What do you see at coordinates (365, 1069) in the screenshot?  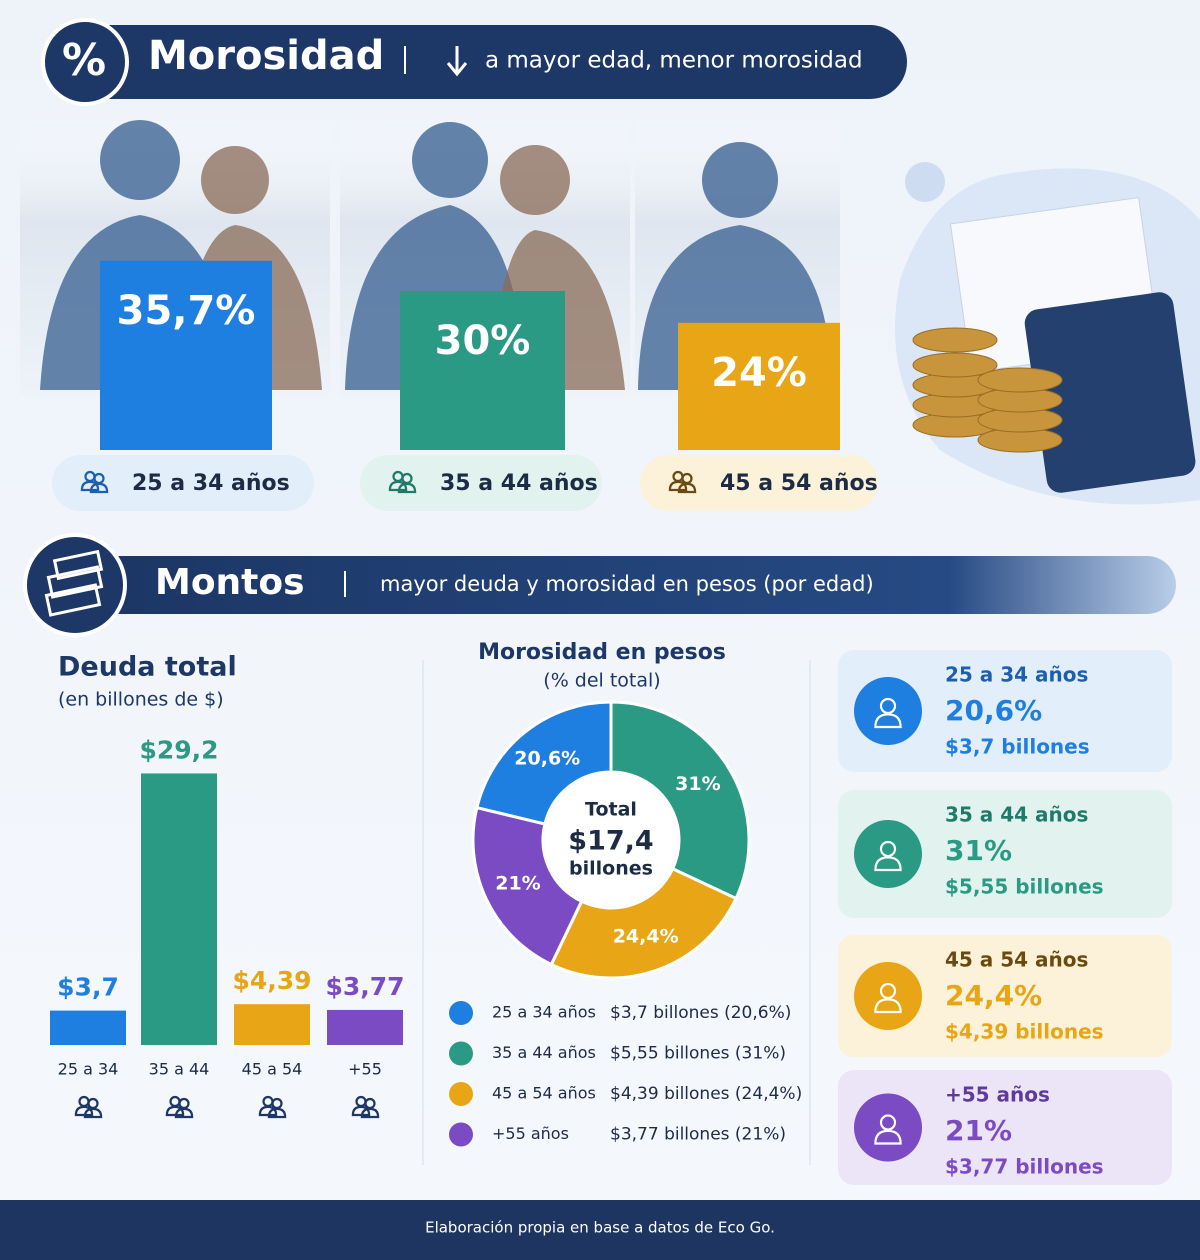 I see `x-tick-label: +55` at bounding box center [365, 1069].